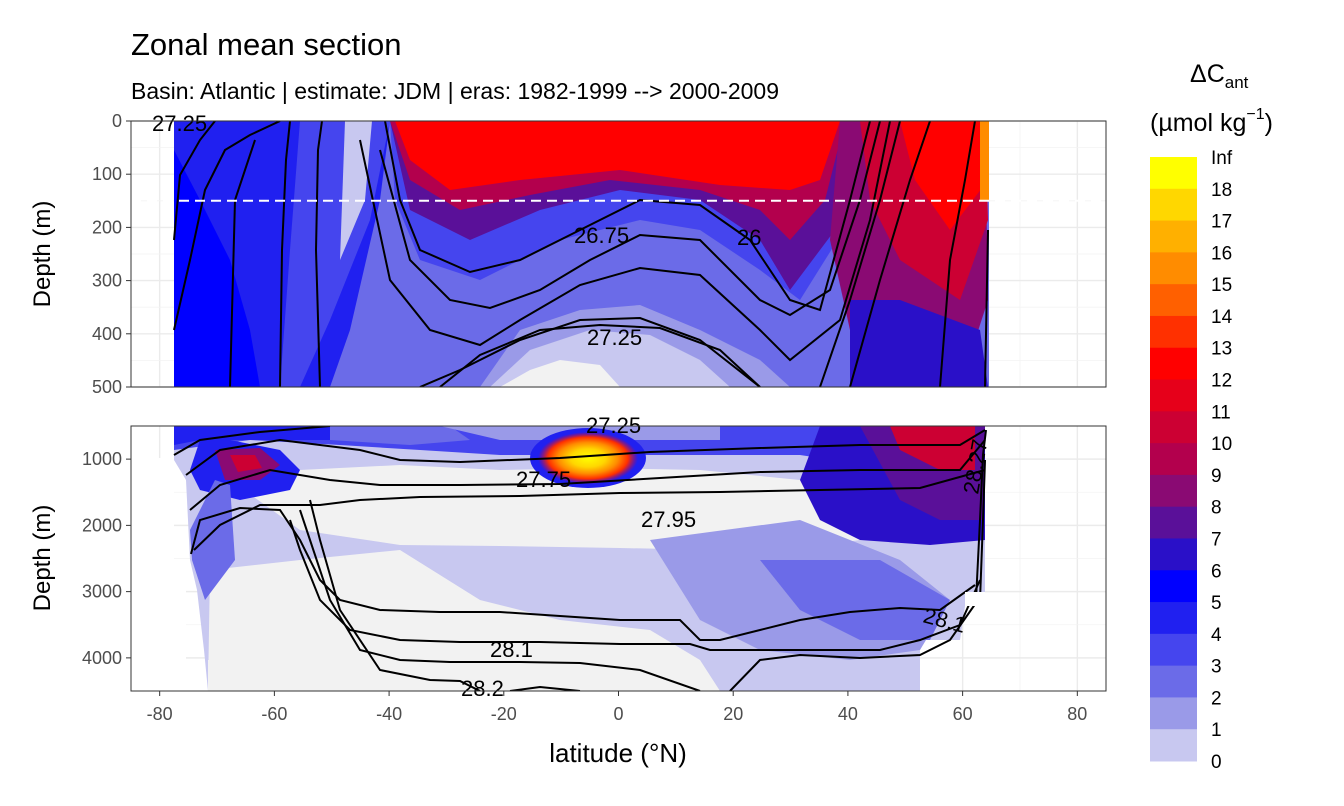 This screenshot has width=1344, height=806. I want to click on legend-label: 17, so click(1221, 222).